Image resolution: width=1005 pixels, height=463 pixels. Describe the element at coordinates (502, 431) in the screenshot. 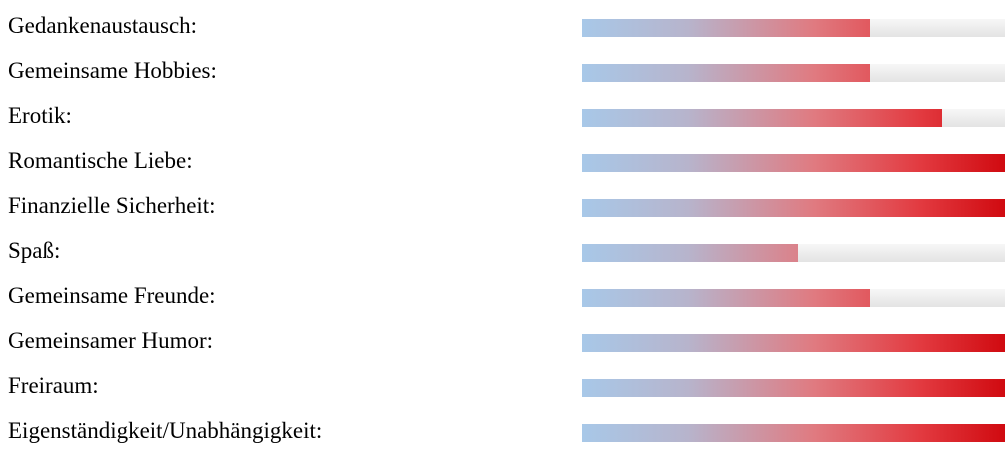

I see `bar-row: Eigenständigkeit/Unabhängigkeit:` at that location.